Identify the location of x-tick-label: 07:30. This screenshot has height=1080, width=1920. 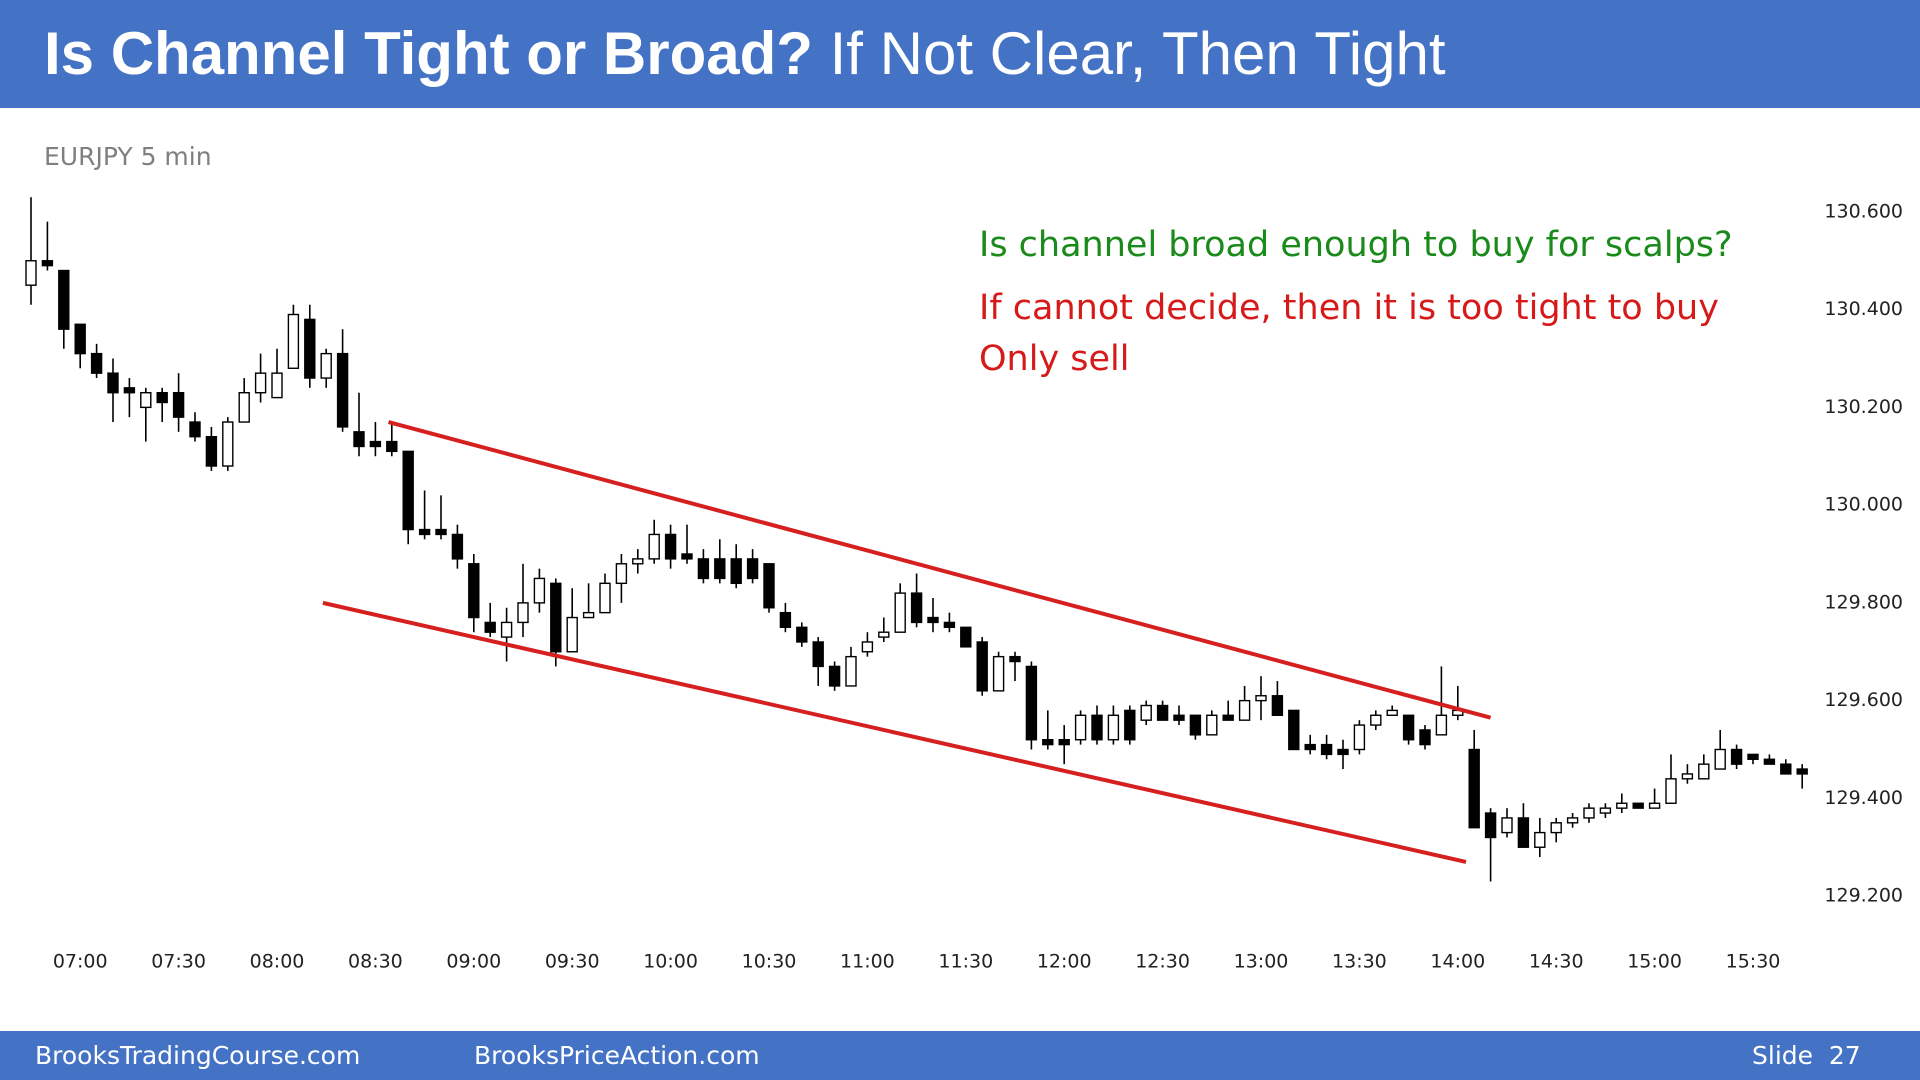
(178, 962).